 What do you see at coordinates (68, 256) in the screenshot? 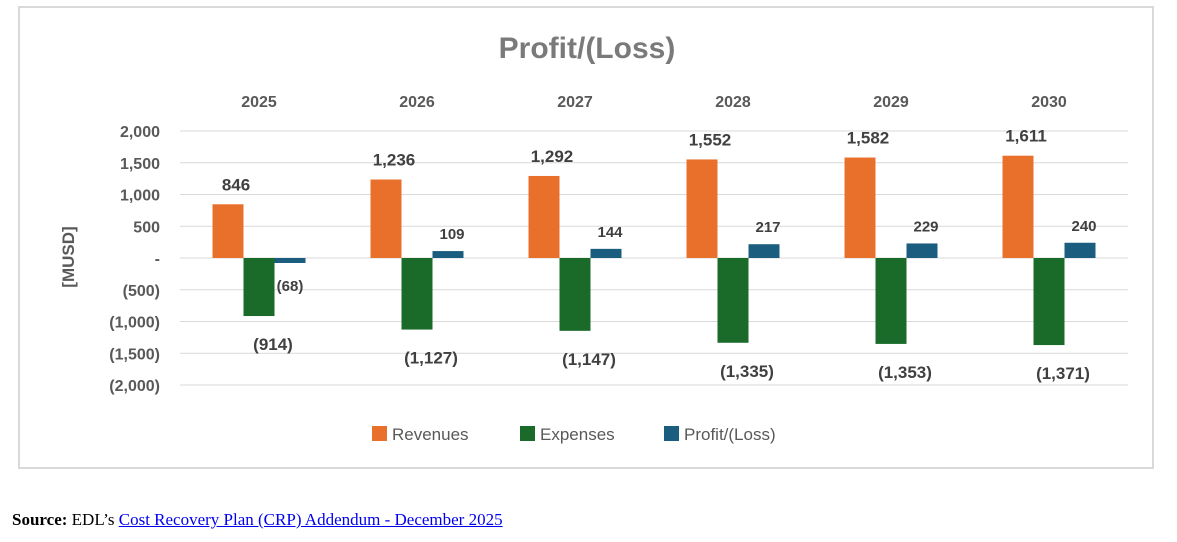
I see `y-axis-label: [MUSD]` at bounding box center [68, 256].